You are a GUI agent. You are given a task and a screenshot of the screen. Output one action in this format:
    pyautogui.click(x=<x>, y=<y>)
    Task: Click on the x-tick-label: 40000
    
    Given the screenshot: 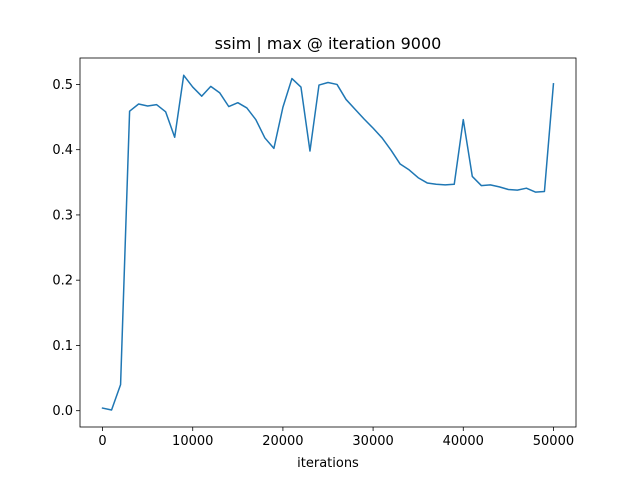 What is the action you would take?
    pyautogui.click(x=463, y=441)
    